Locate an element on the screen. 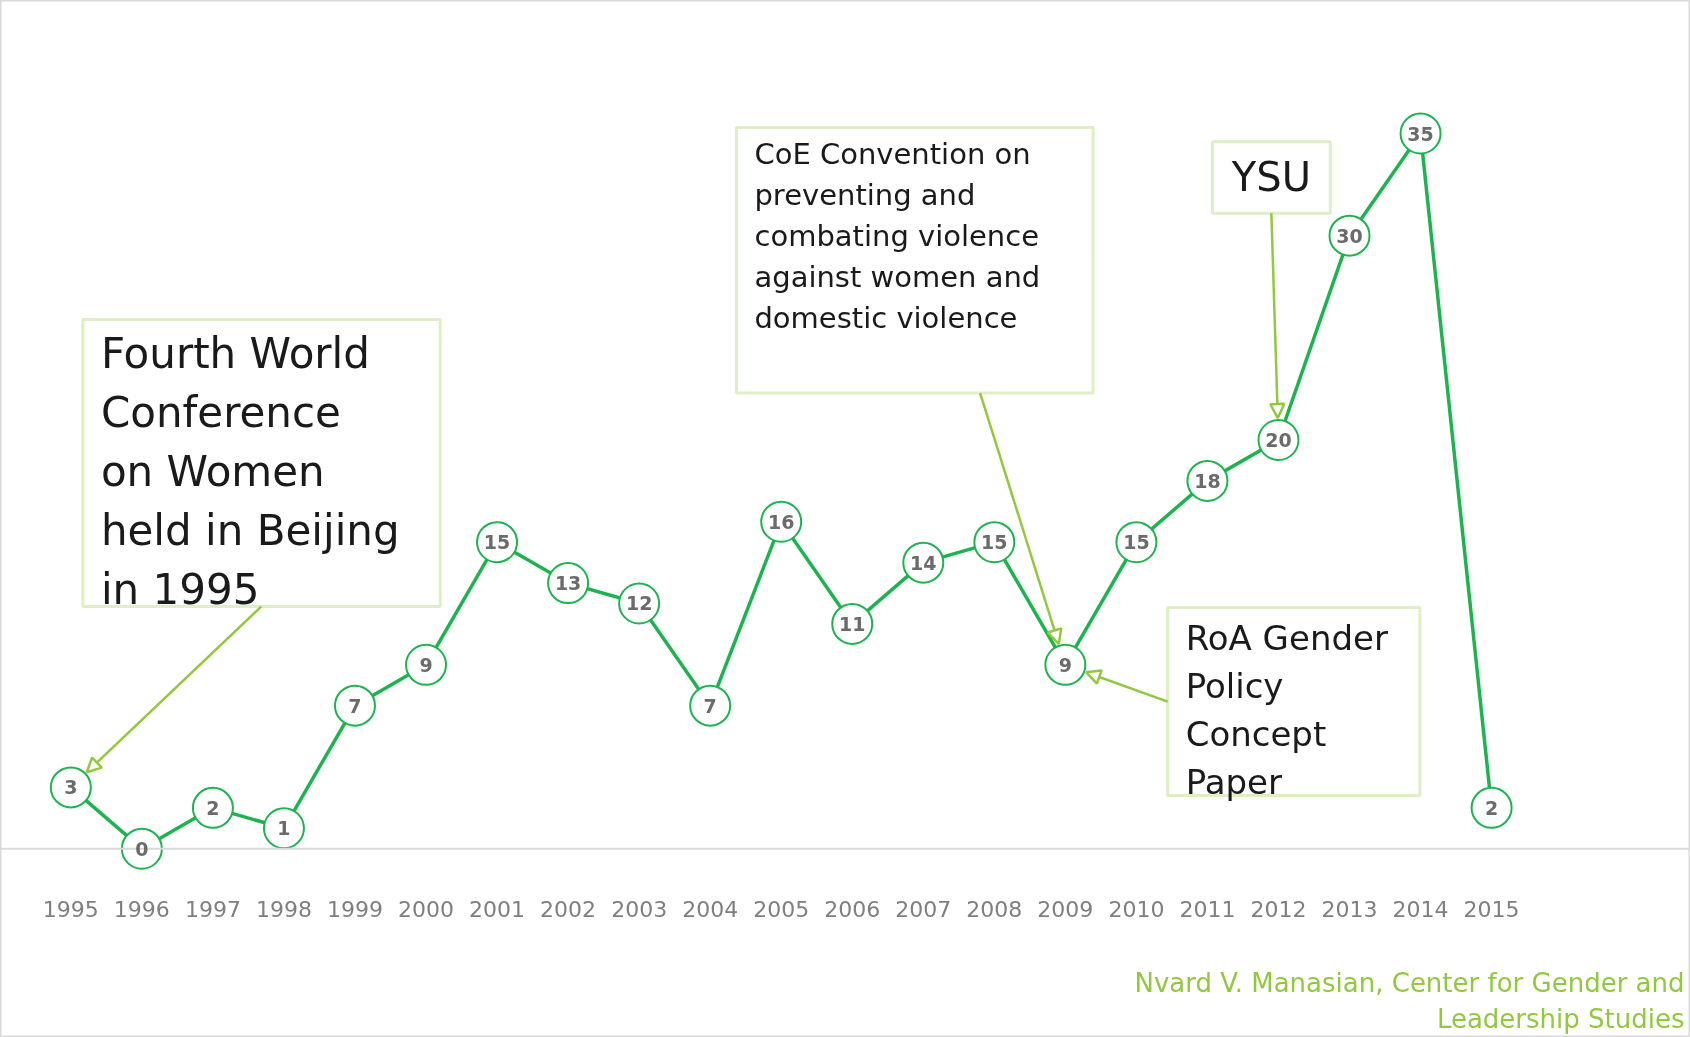  x-tick-label: 2009 is located at coordinates (1065, 910).